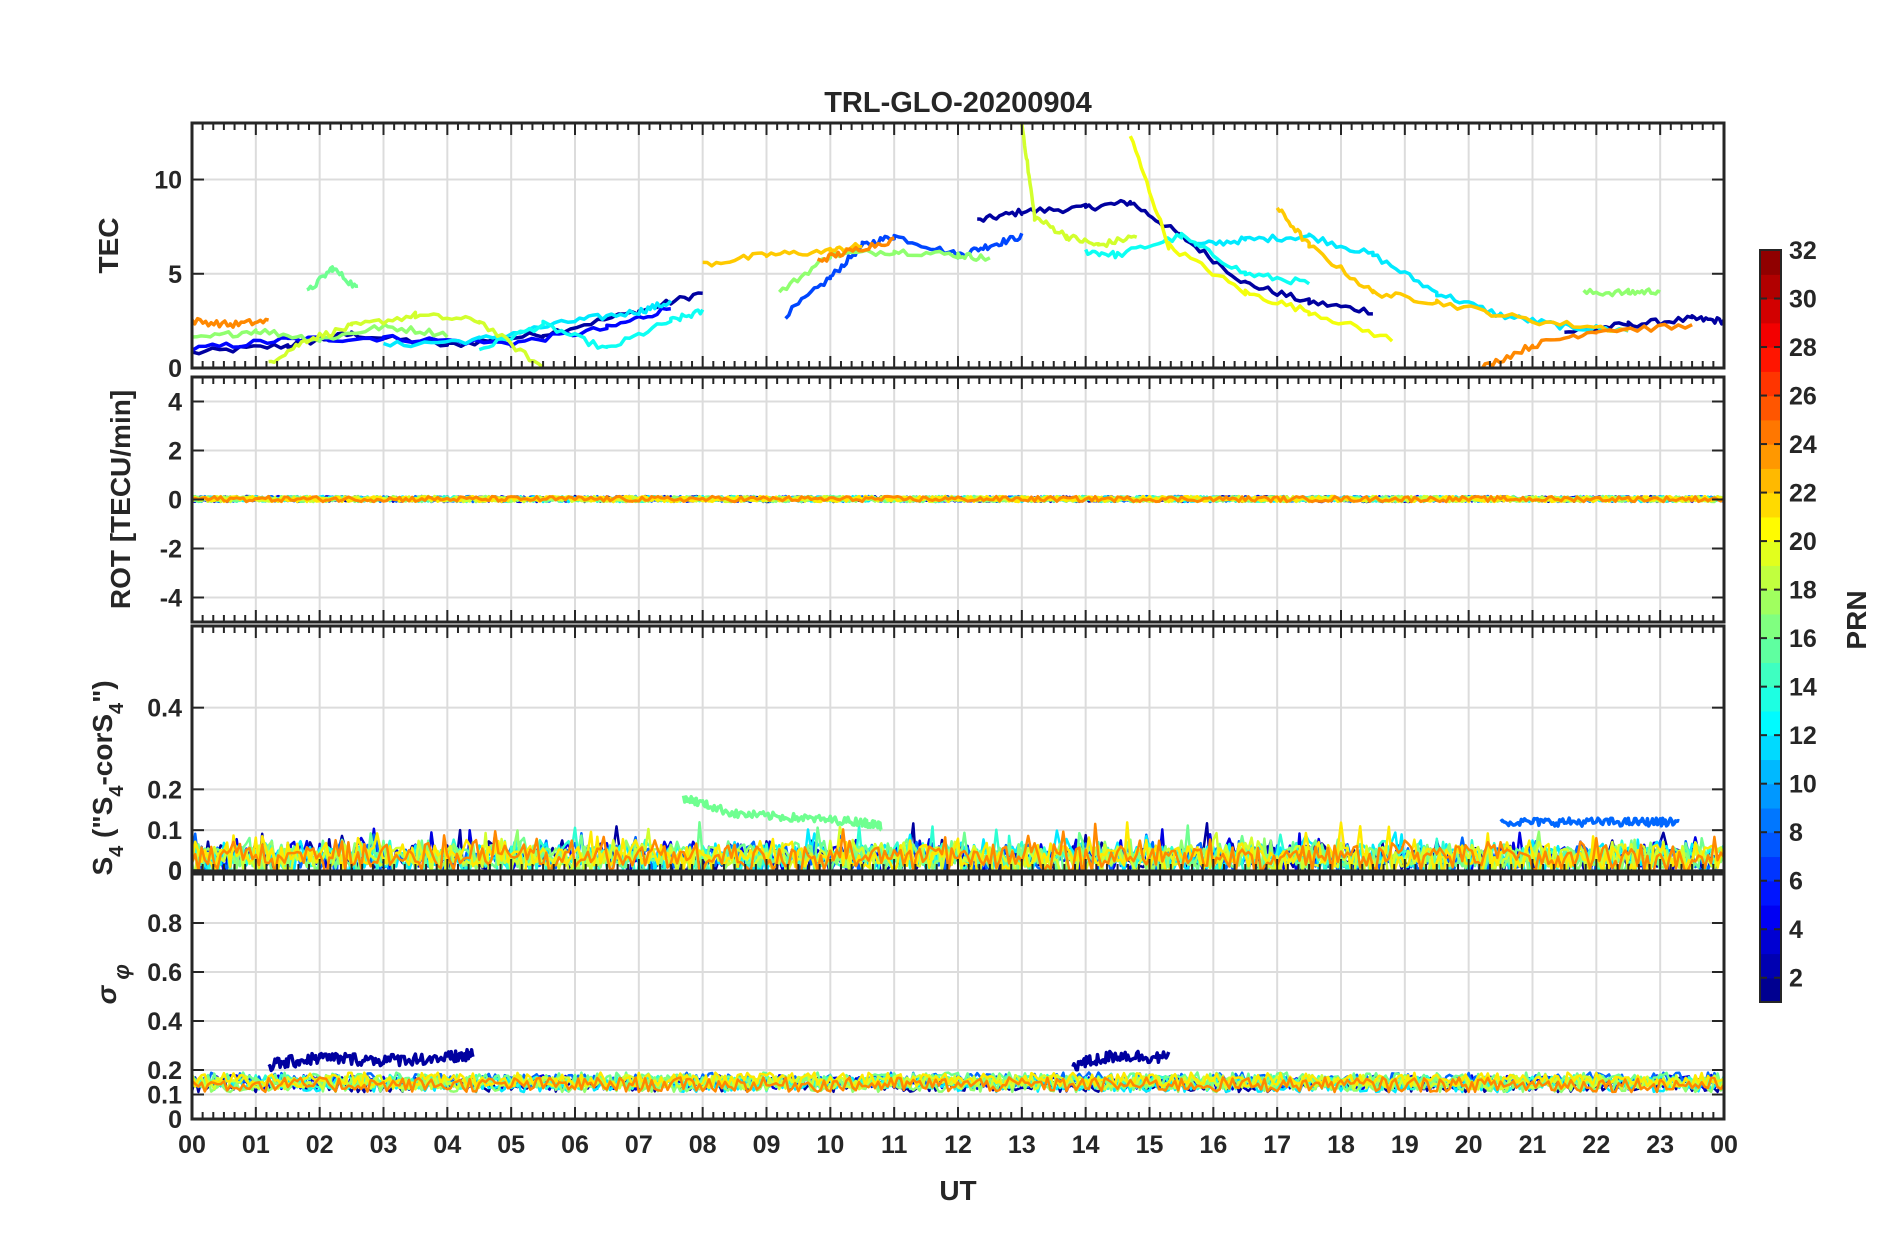  Describe the element at coordinates (1341, 1145) in the screenshot. I see `x-tick-label: 18` at that location.